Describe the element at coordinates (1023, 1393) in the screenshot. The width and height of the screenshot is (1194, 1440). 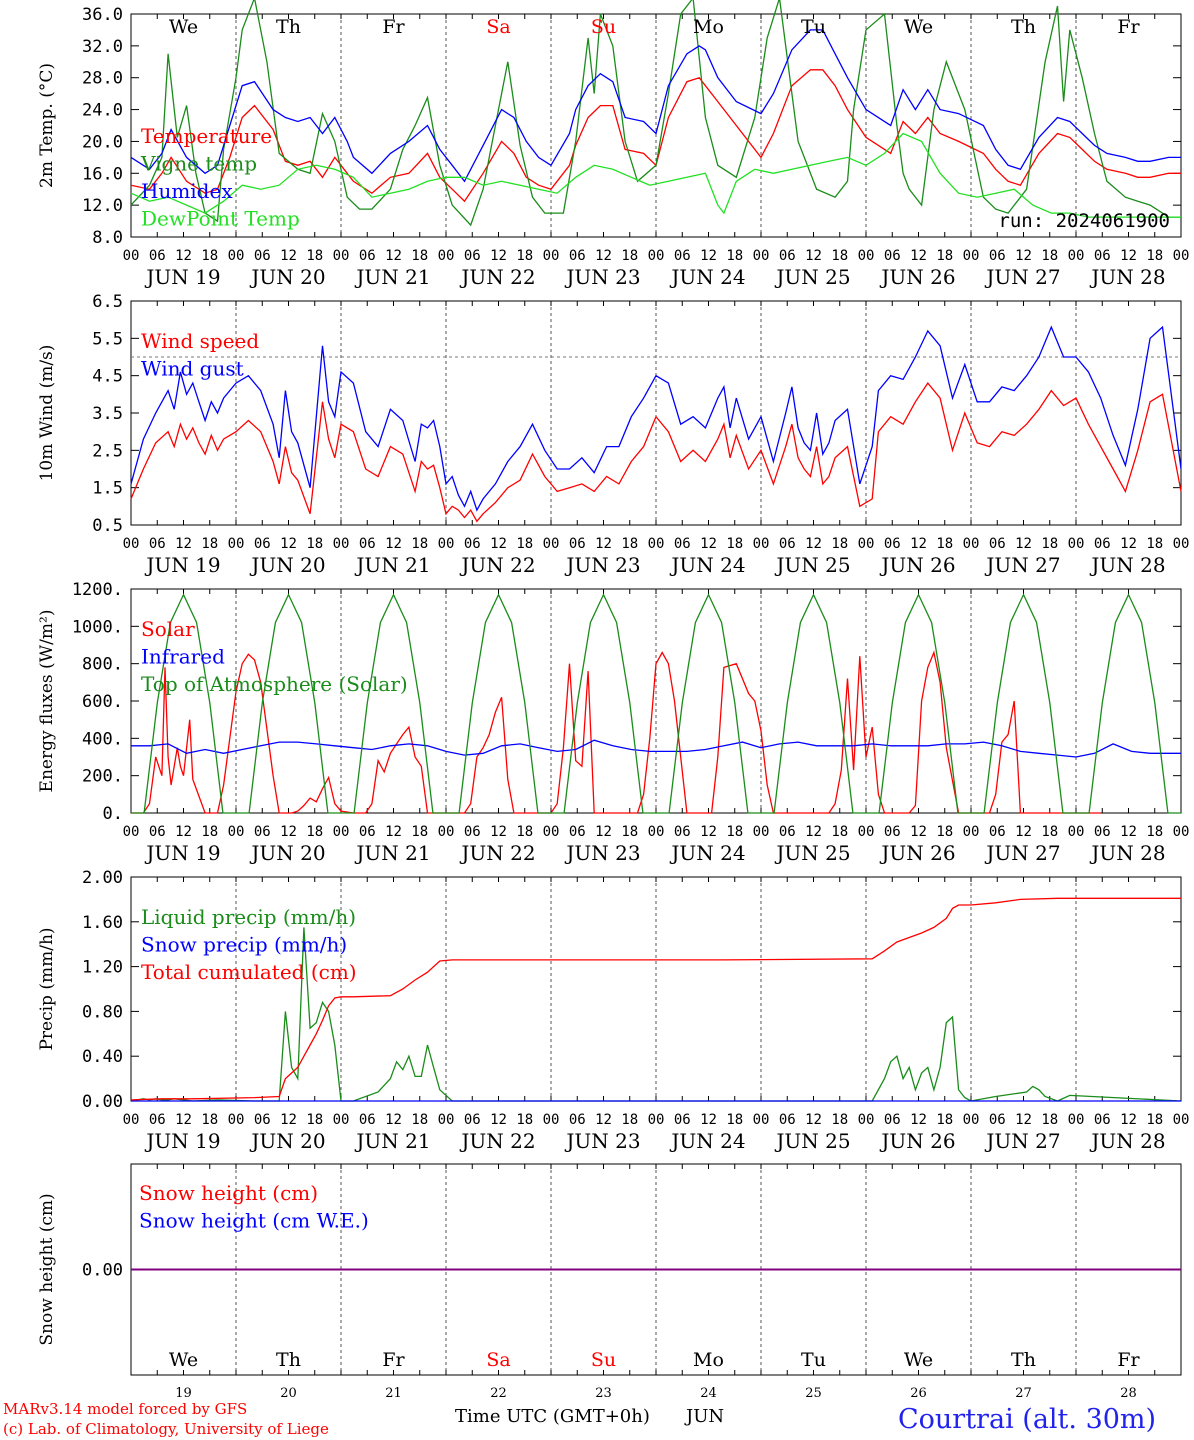
I see `day-number: 27` at that location.